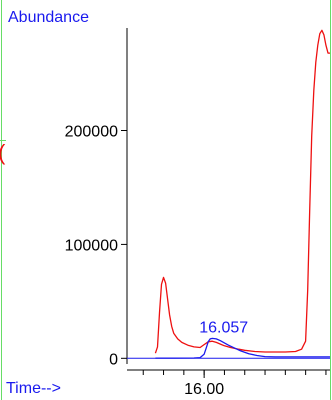  I want to click on peak-label: 16.057, so click(223, 327).